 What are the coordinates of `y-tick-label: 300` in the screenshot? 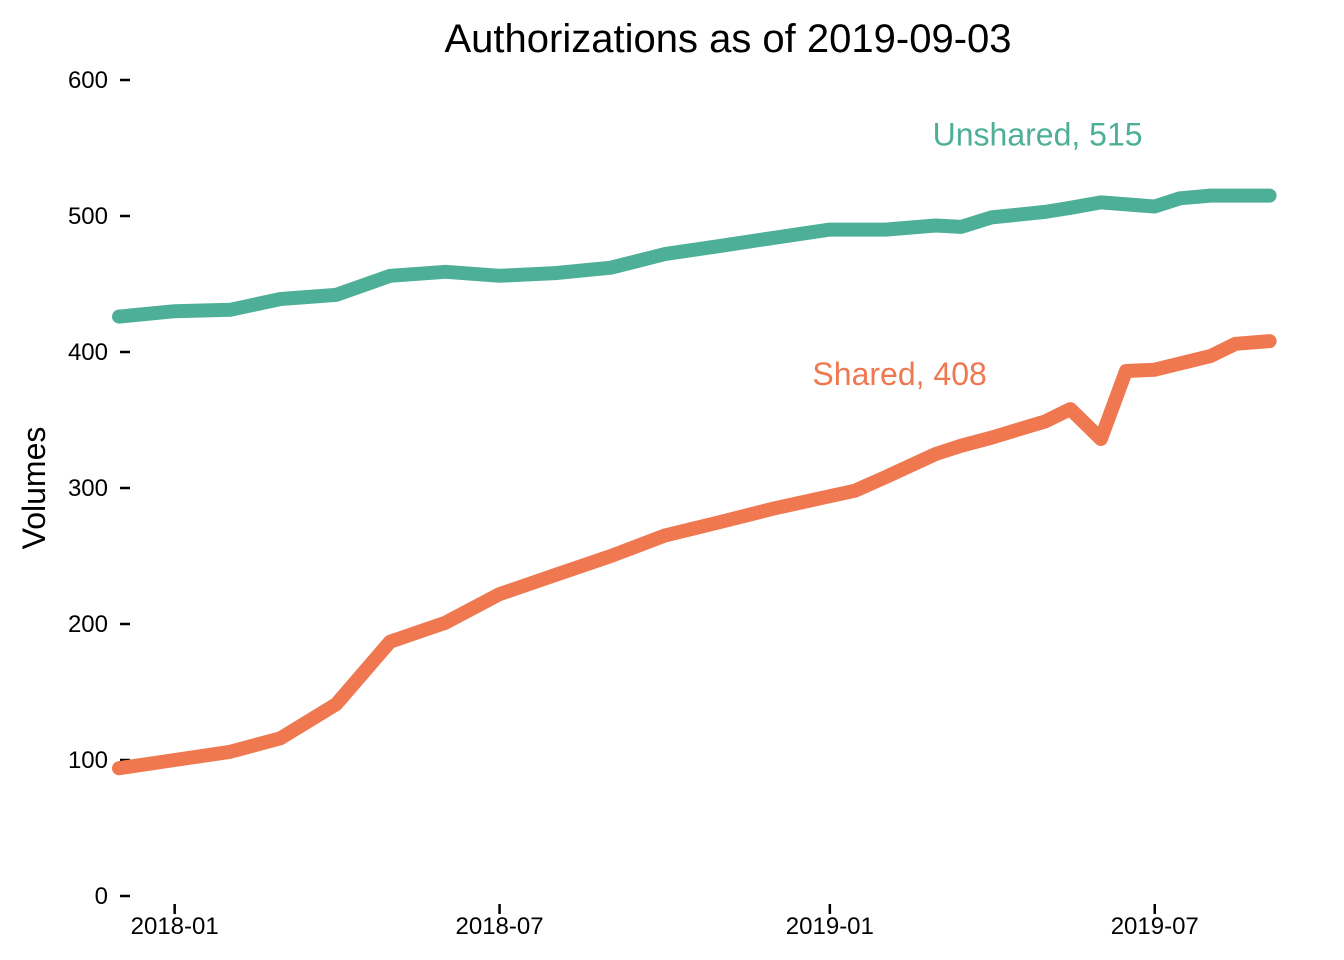 It's located at (88, 488).